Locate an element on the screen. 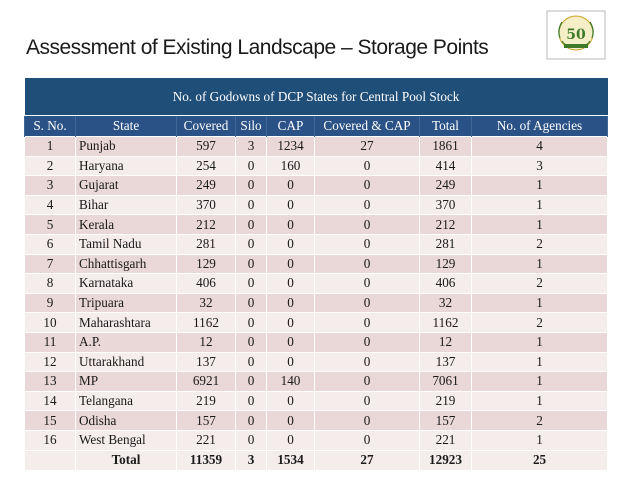  total-cell: 414 is located at coordinates (445, 166).